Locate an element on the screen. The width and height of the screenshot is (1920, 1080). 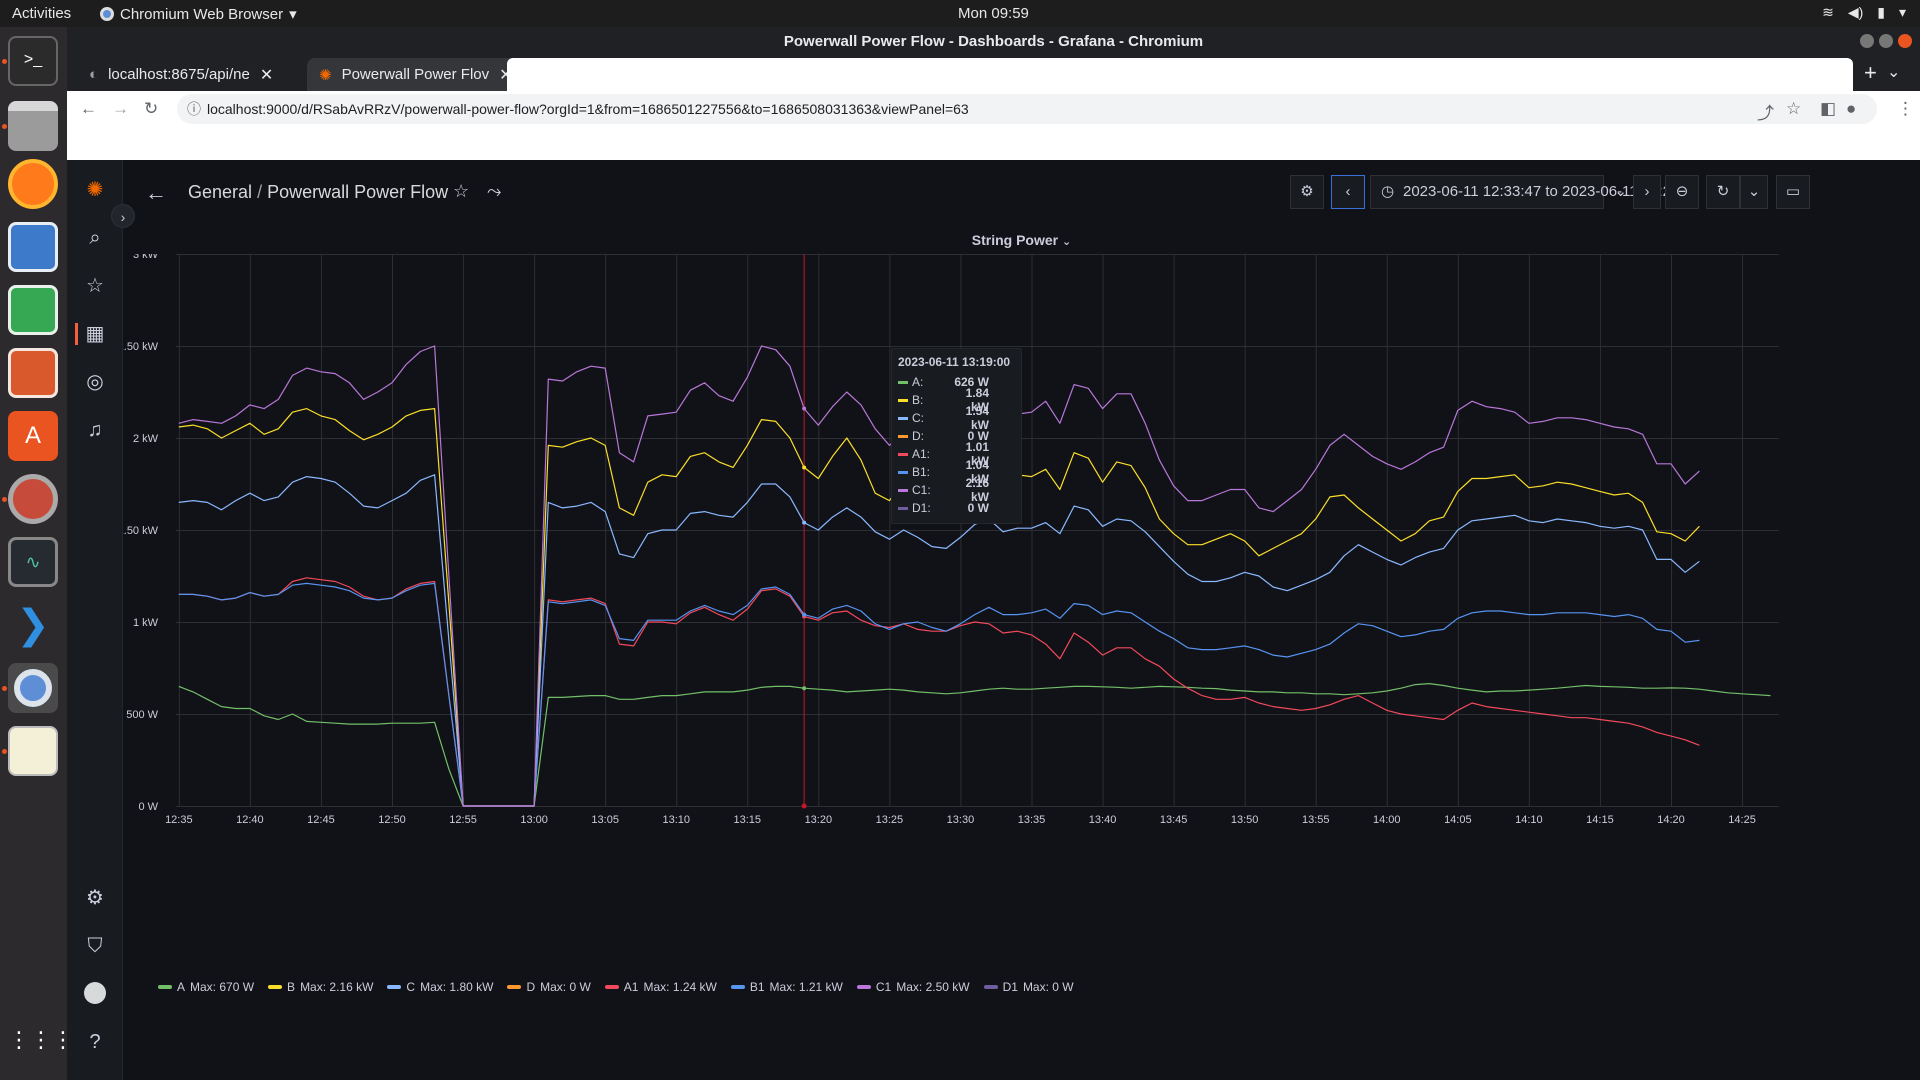
refresh-button: ↻ is located at coordinates (1723, 192).